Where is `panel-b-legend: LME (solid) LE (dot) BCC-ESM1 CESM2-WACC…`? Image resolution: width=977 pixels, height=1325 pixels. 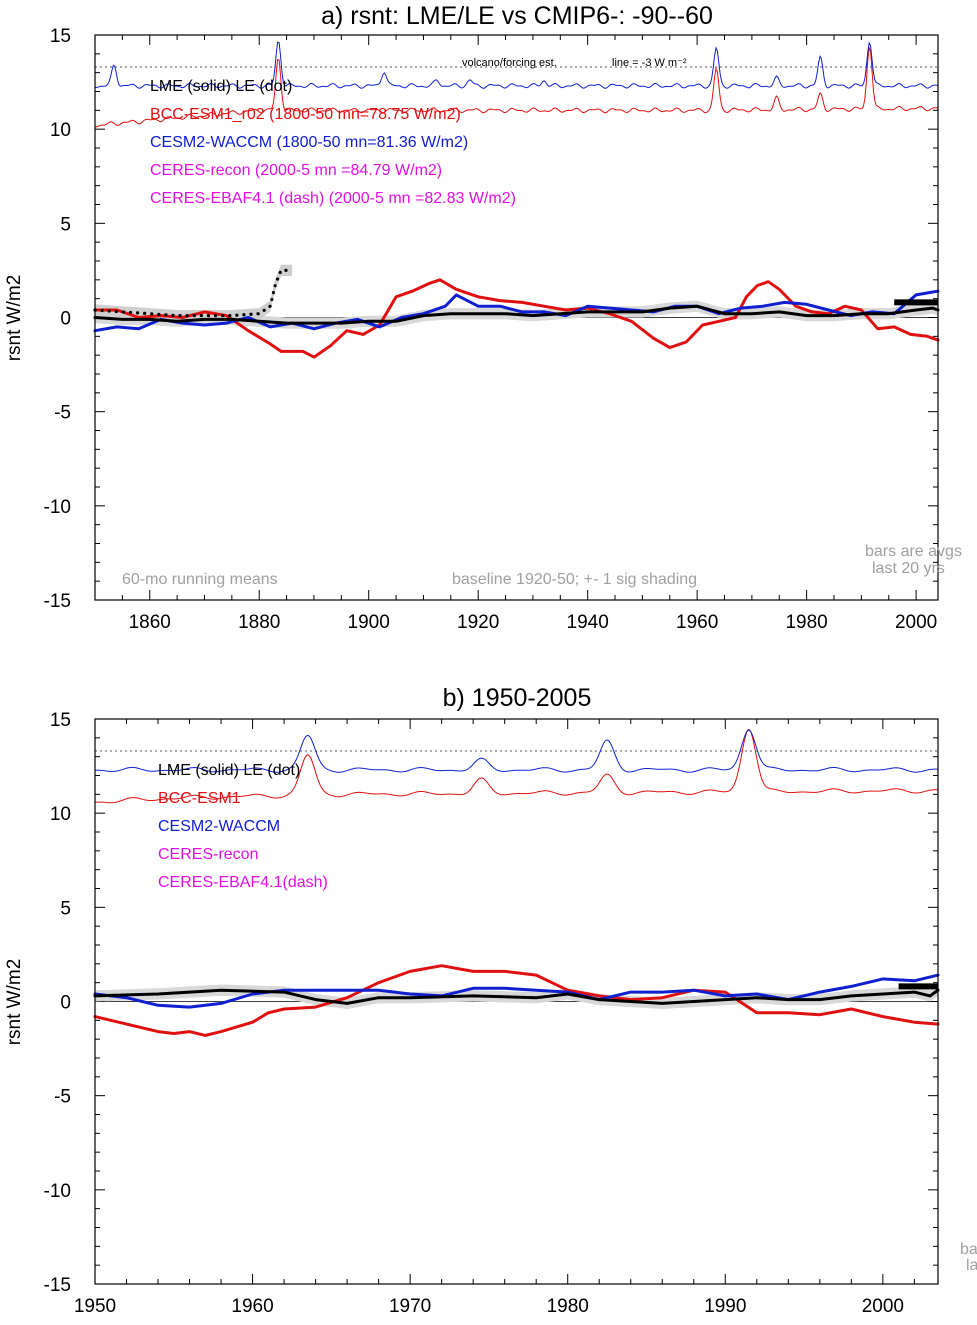 panel-b-legend: LME (solid) LE (dot) BCC-ESM1 CESM2-WACC… is located at coordinates (243, 826).